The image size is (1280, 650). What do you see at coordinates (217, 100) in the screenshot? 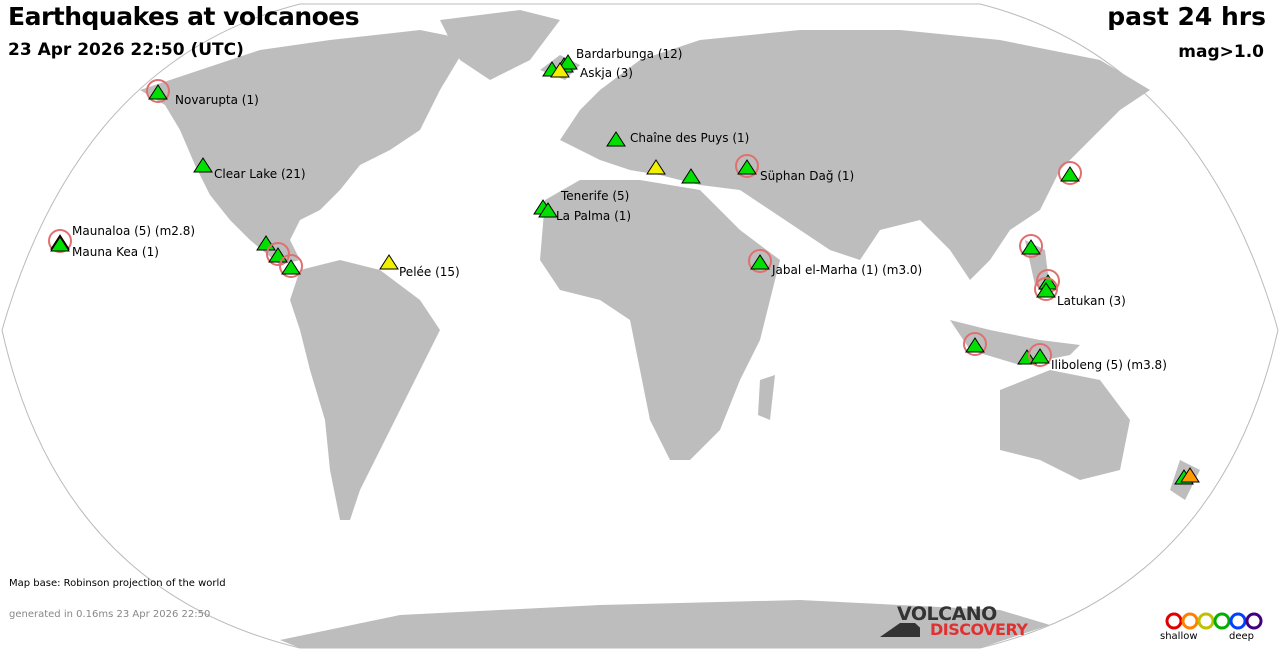
I see `volcano-label: Novarupta (1)` at bounding box center [217, 100].